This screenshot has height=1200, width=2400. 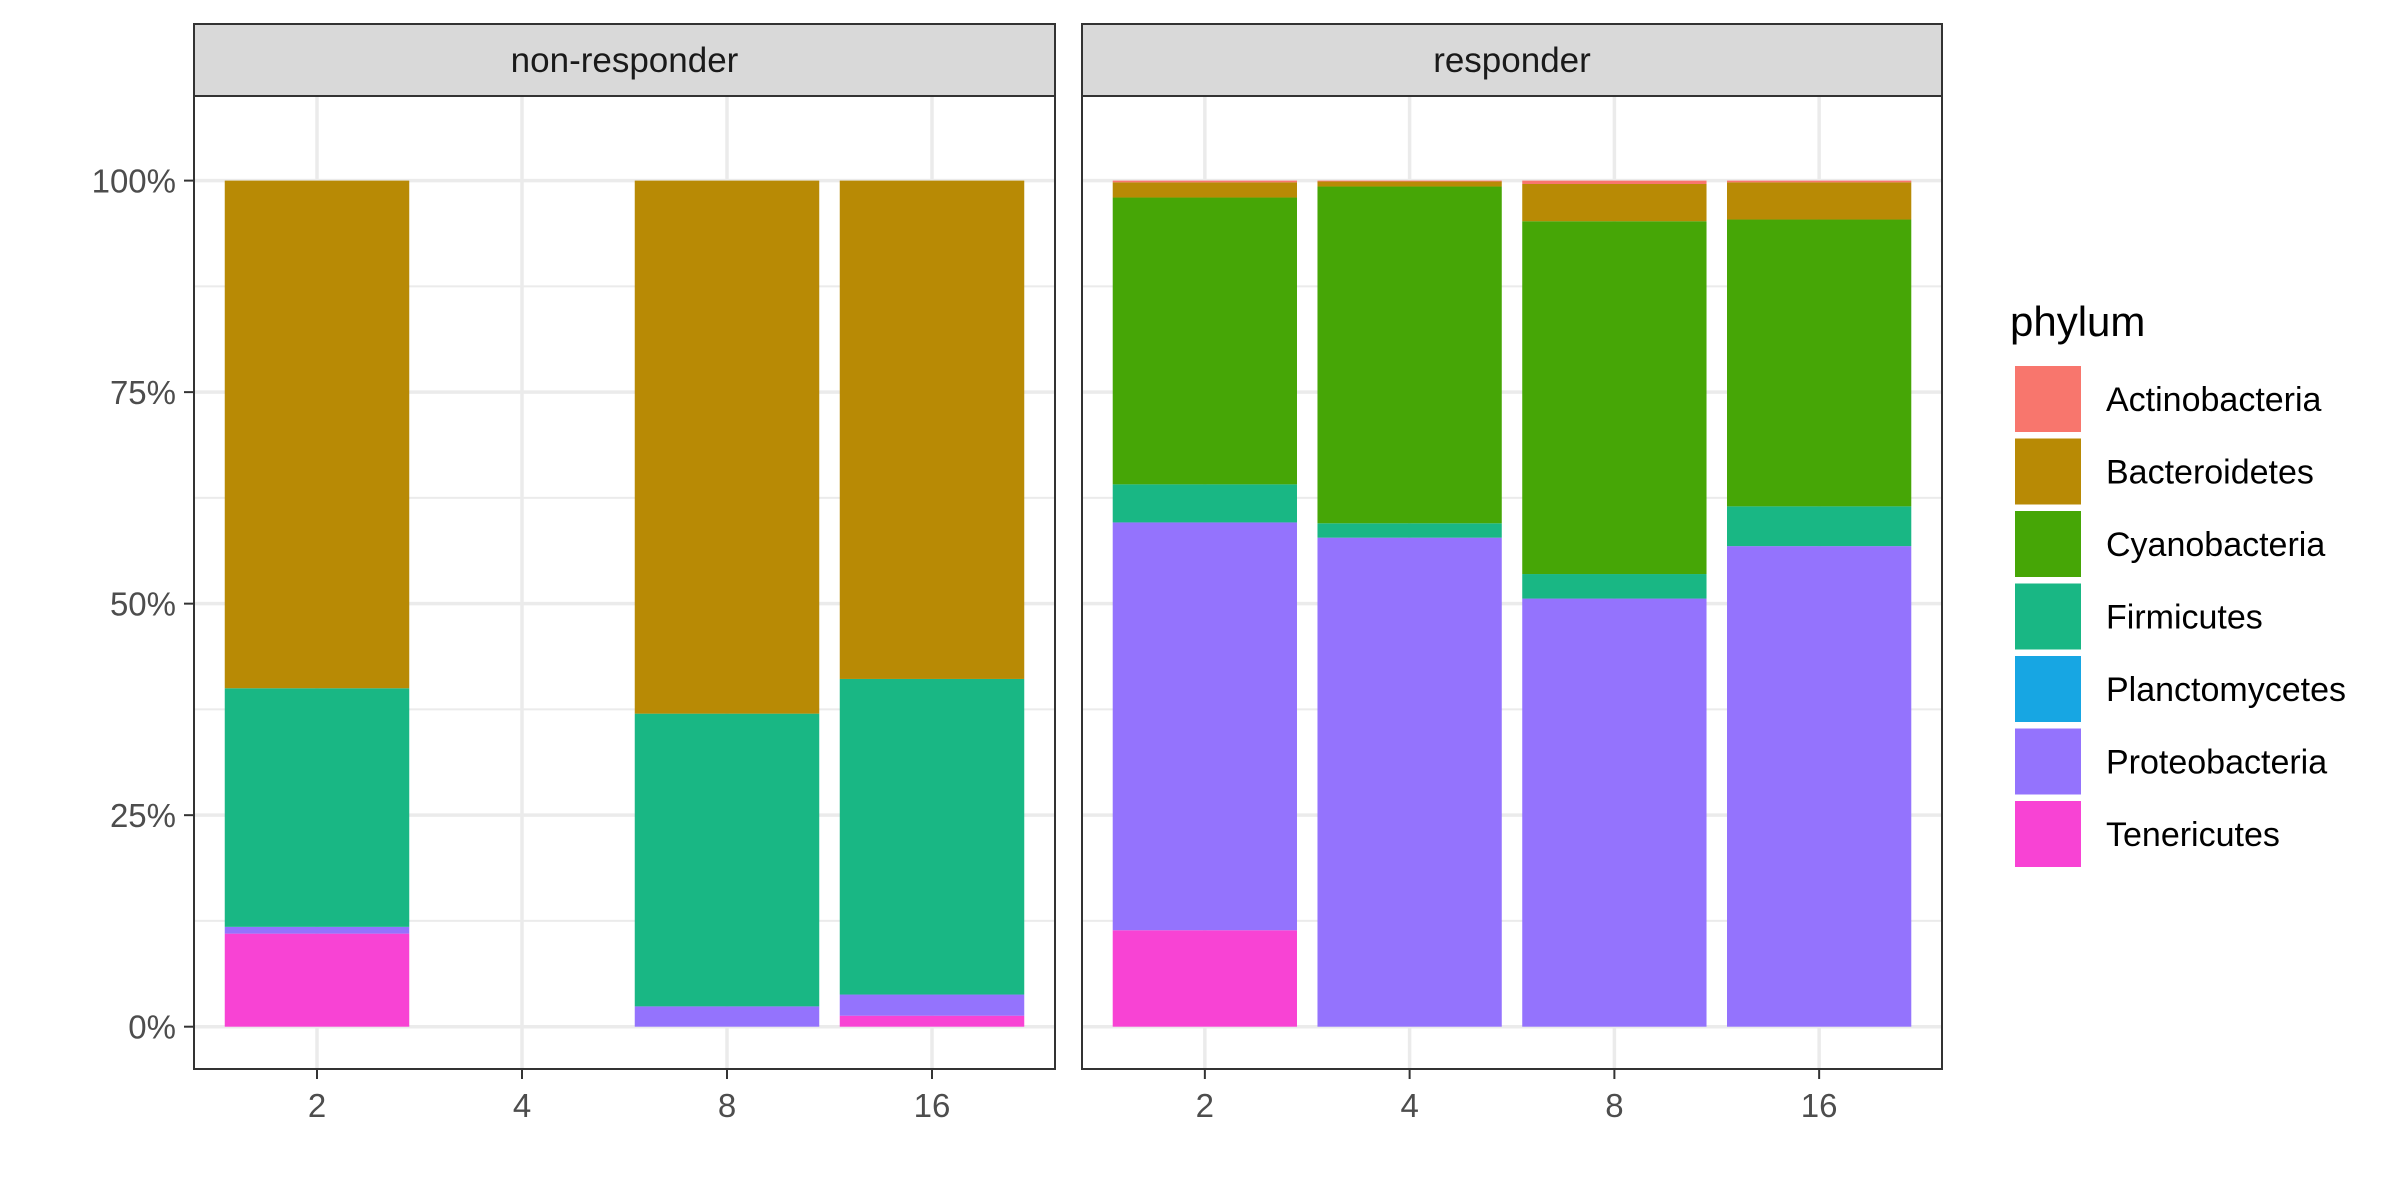 I want to click on y-tick-label: 100%, so click(x=134, y=181).